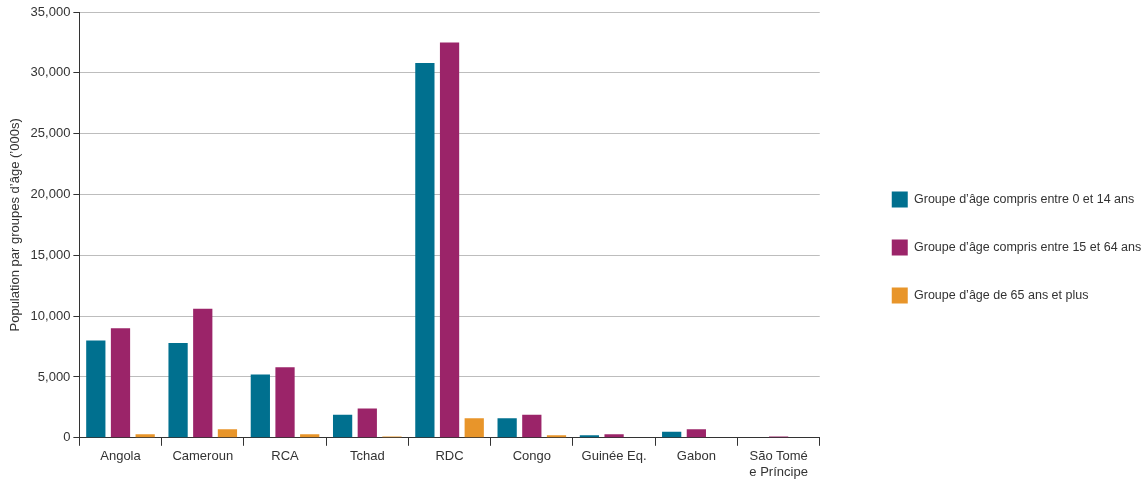 The image size is (1145, 485). What do you see at coordinates (15, 225) in the screenshot?
I see `y-axis-title: Population par groupes d’âge (’000s)` at bounding box center [15, 225].